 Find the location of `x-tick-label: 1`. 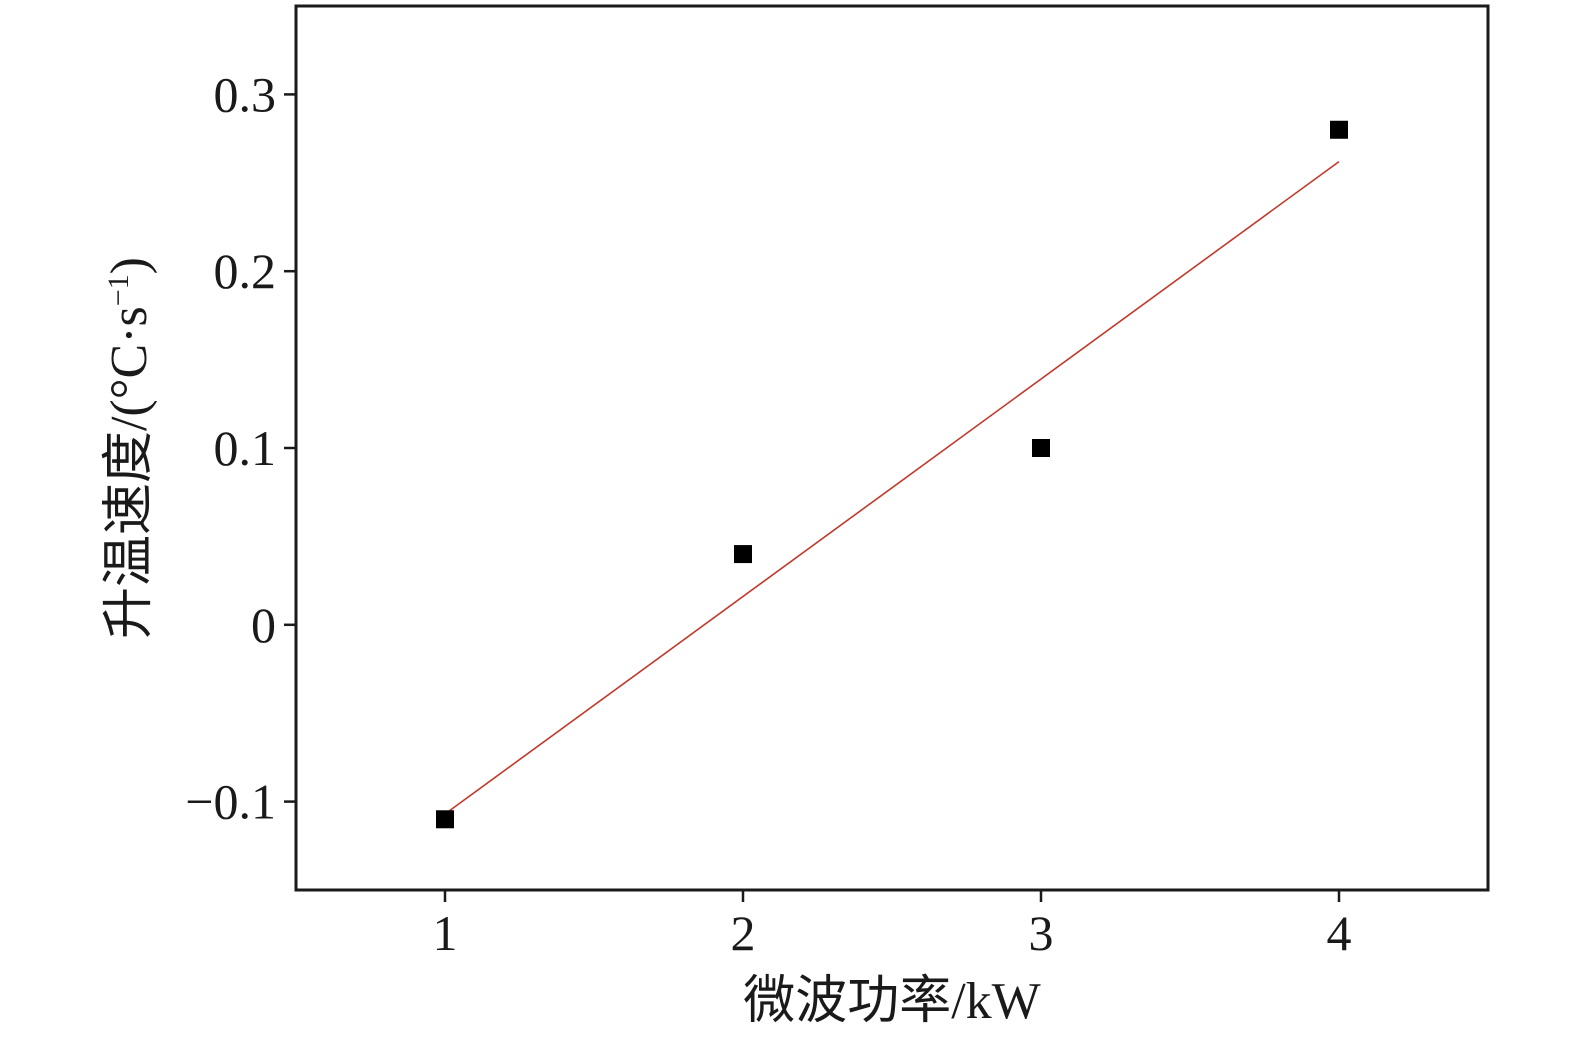

x-tick-label: 1 is located at coordinates (445, 933).